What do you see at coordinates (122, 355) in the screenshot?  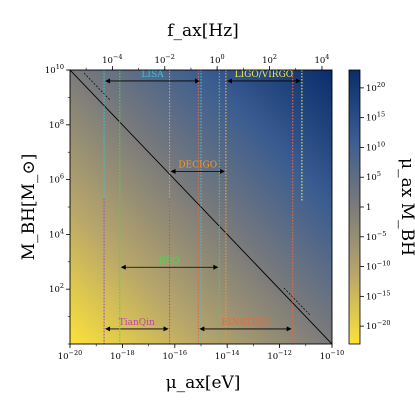 I see `x-tick-label: 10−18` at bounding box center [122, 355].